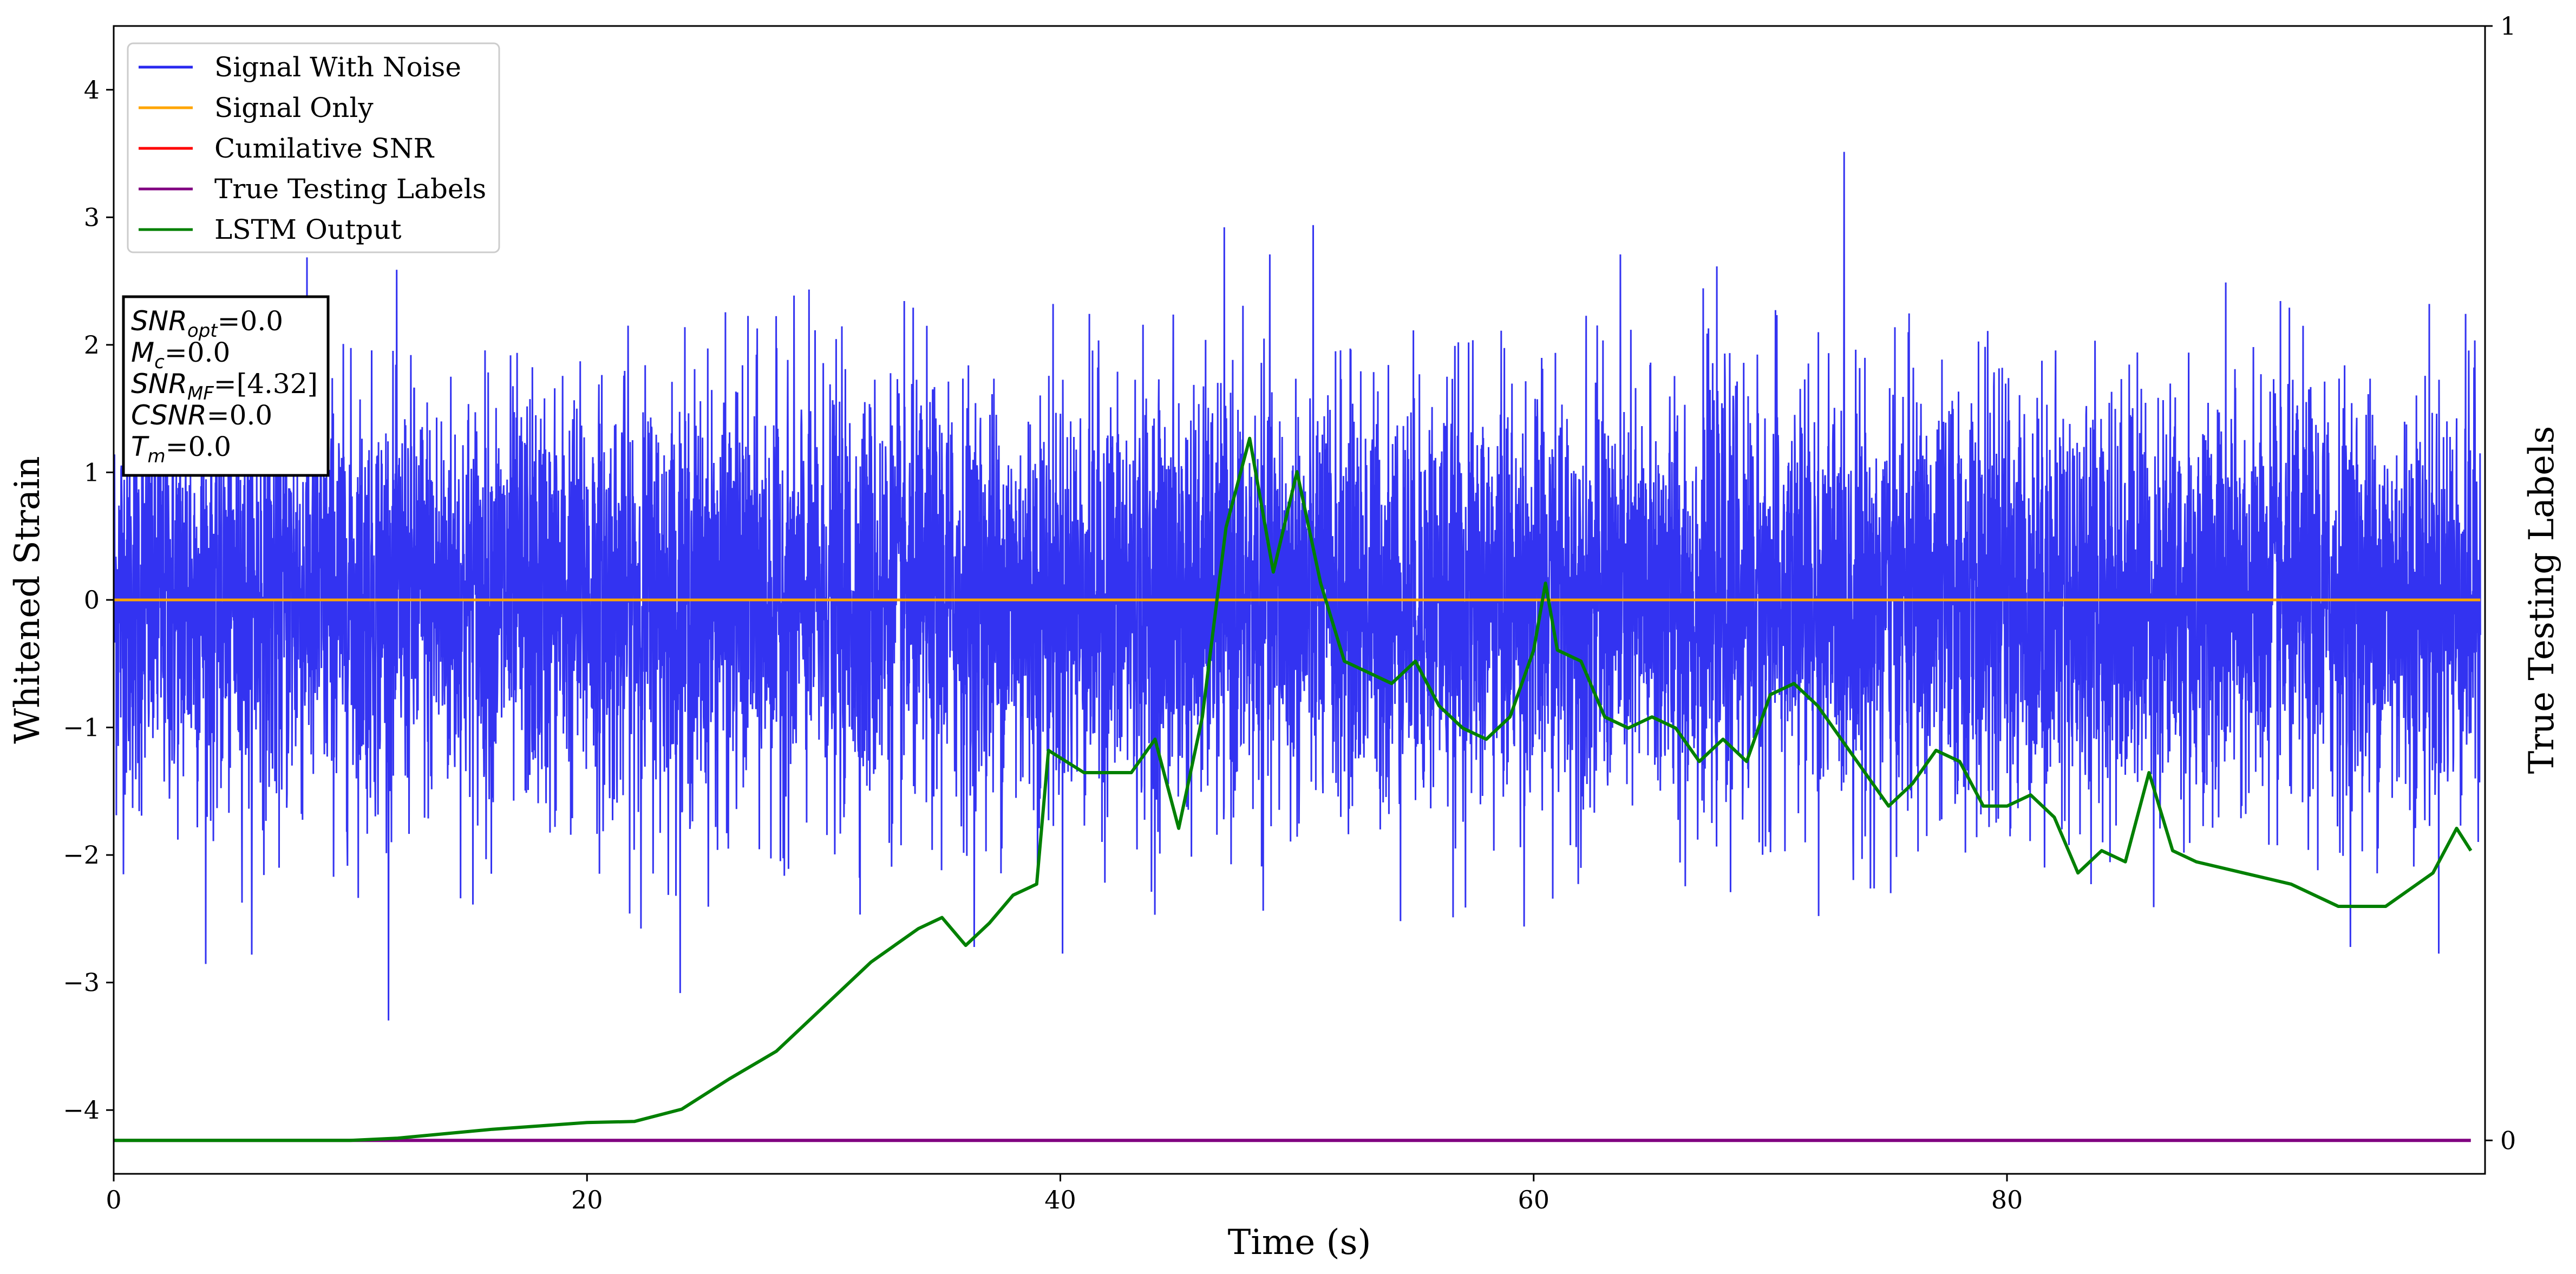 Image resolution: width=2576 pixels, height=1274 pixels. What do you see at coordinates (92, 600) in the screenshot?
I see `y-tick-label: 0` at bounding box center [92, 600].